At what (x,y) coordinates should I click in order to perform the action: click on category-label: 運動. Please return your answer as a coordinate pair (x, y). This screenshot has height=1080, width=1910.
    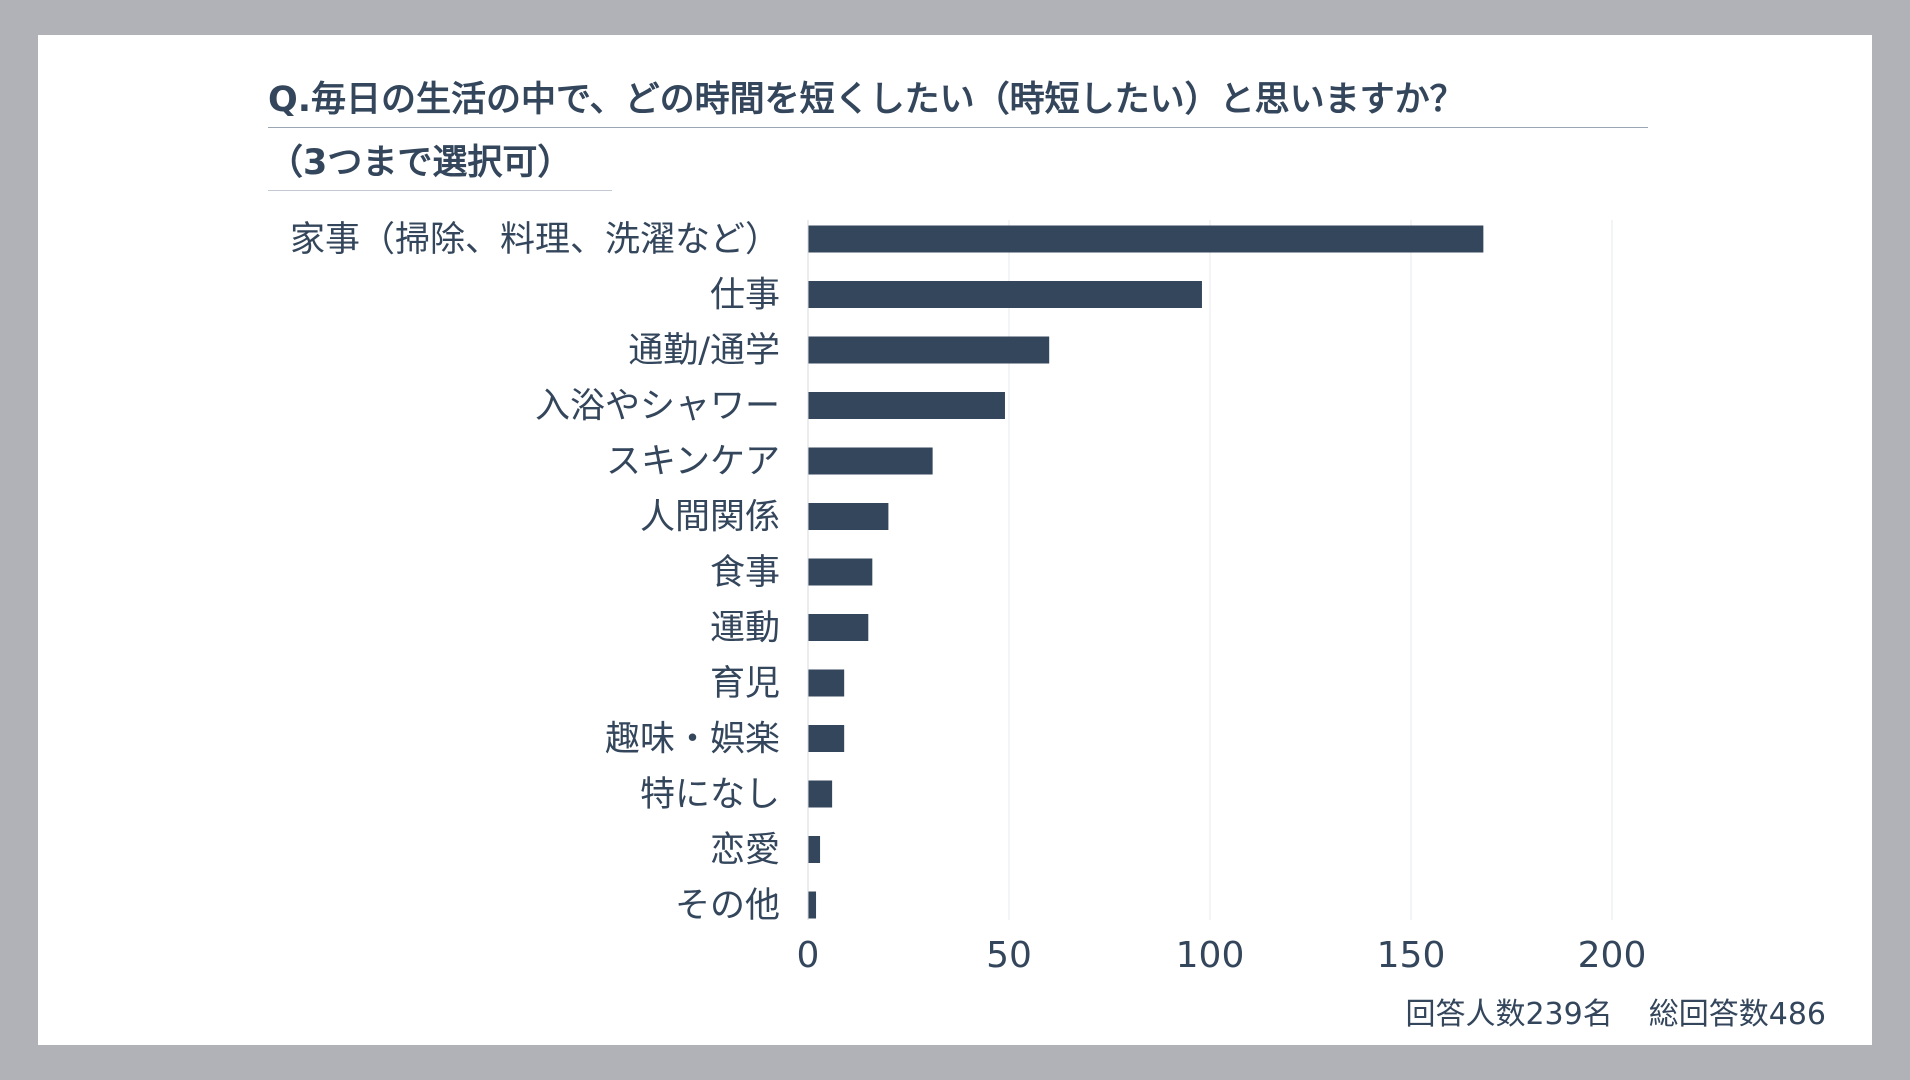
    Looking at the image, I should click on (745, 629).